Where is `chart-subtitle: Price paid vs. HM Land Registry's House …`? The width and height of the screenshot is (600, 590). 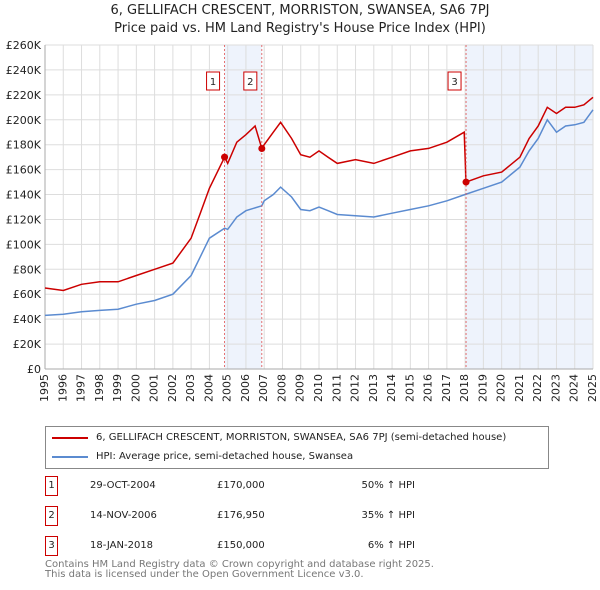 chart-subtitle: Price paid vs. HM Land Registry's House … is located at coordinates (300, 28).